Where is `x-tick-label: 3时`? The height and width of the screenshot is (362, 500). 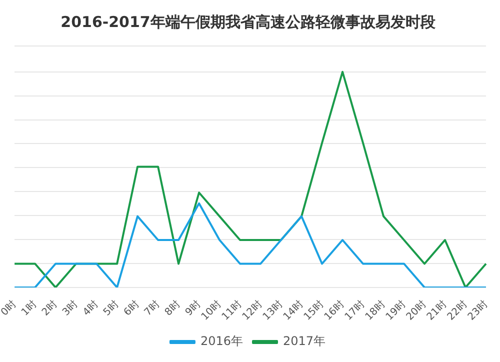
x-tick-label: 3时 is located at coordinates (70, 308).